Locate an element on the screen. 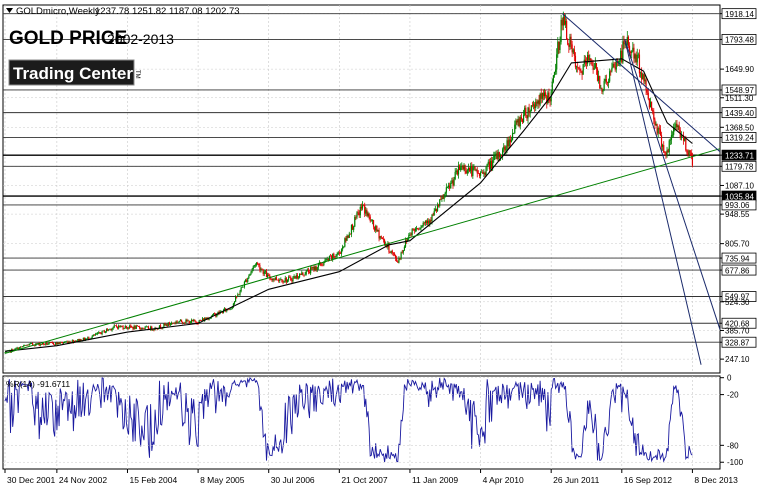 The image size is (760, 496). price-tick-label: 993.06 is located at coordinates (737, 205).